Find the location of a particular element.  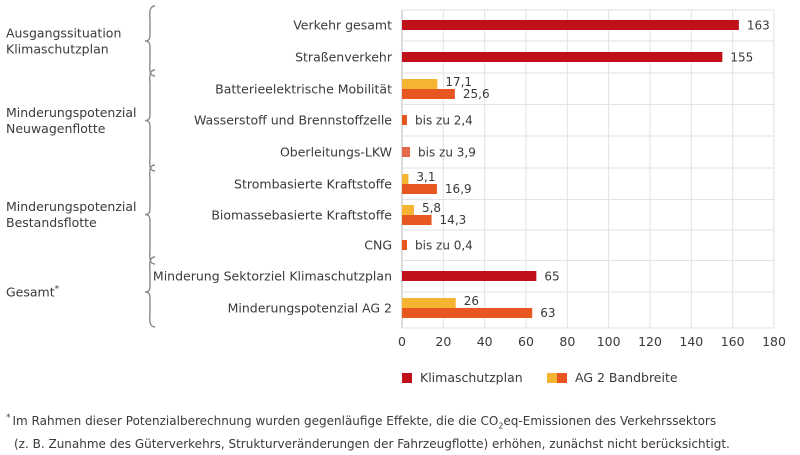

x-tick-labels: 0 20 40 60 80 100 120 140 160 180 is located at coordinates (592, 341).